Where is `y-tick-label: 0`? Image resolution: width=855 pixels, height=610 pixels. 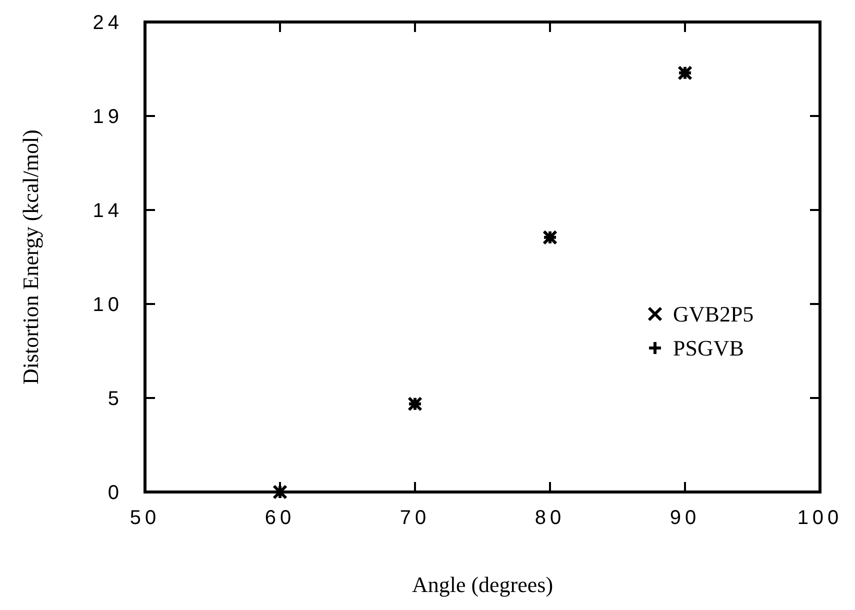
y-tick-label: 0 is located at coordinates (115, 493).